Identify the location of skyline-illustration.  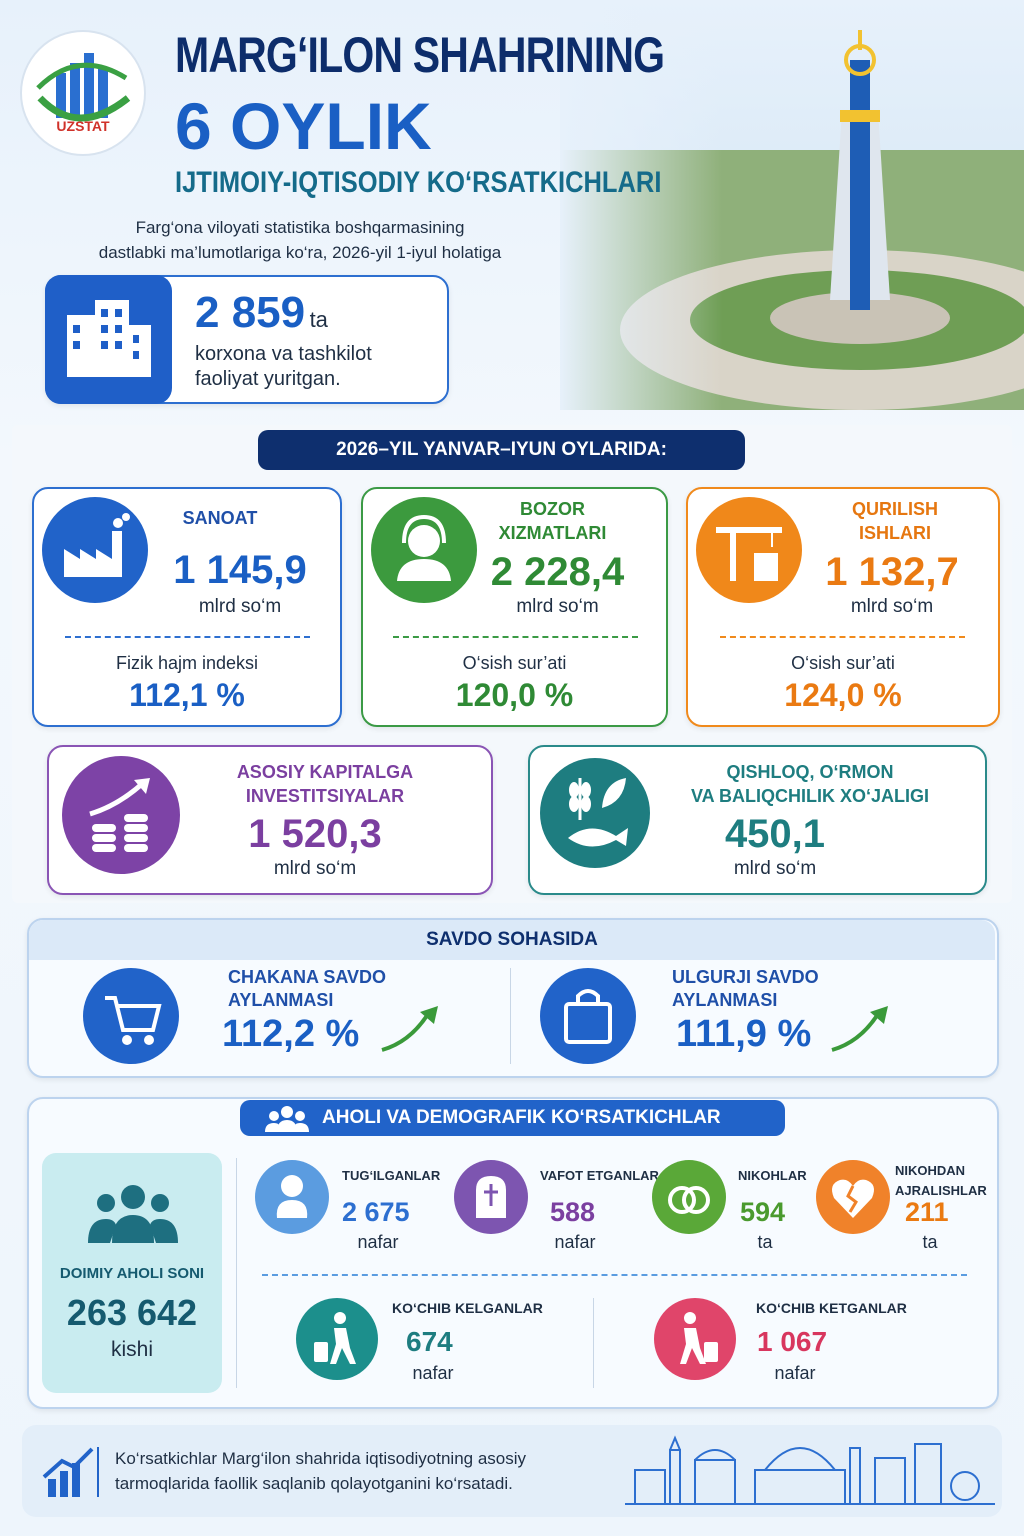
(810, 1470).